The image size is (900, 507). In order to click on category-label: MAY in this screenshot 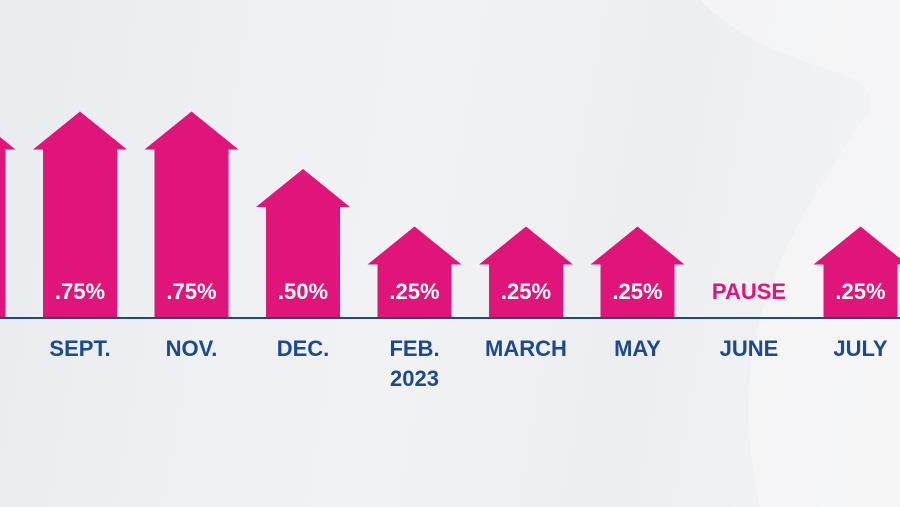, I will do `click(637, 348)`.